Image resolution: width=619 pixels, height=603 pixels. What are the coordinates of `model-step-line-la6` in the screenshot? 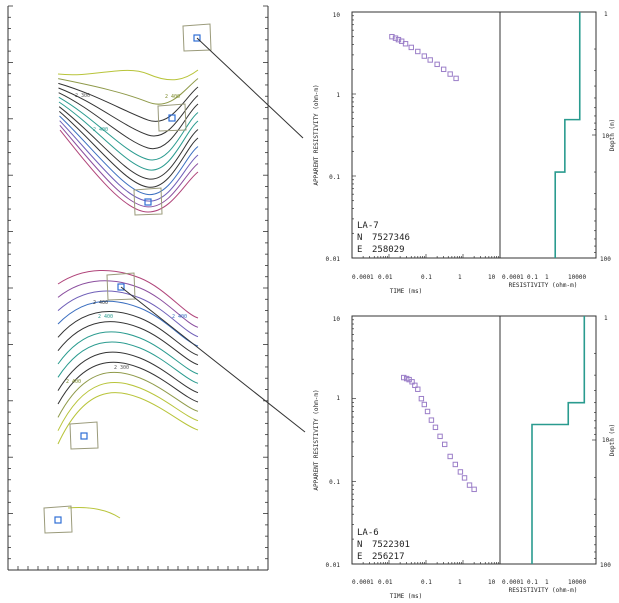 It's located at (563, 440).